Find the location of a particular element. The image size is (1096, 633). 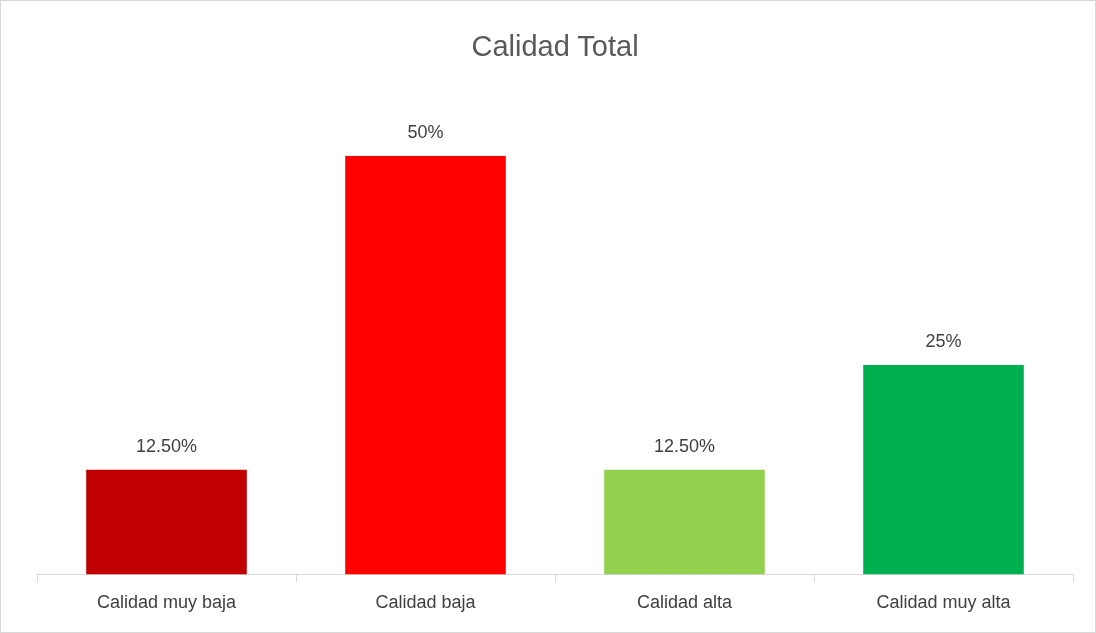

x-tick-label: Calidad baja is located at coordinates (426, 602).